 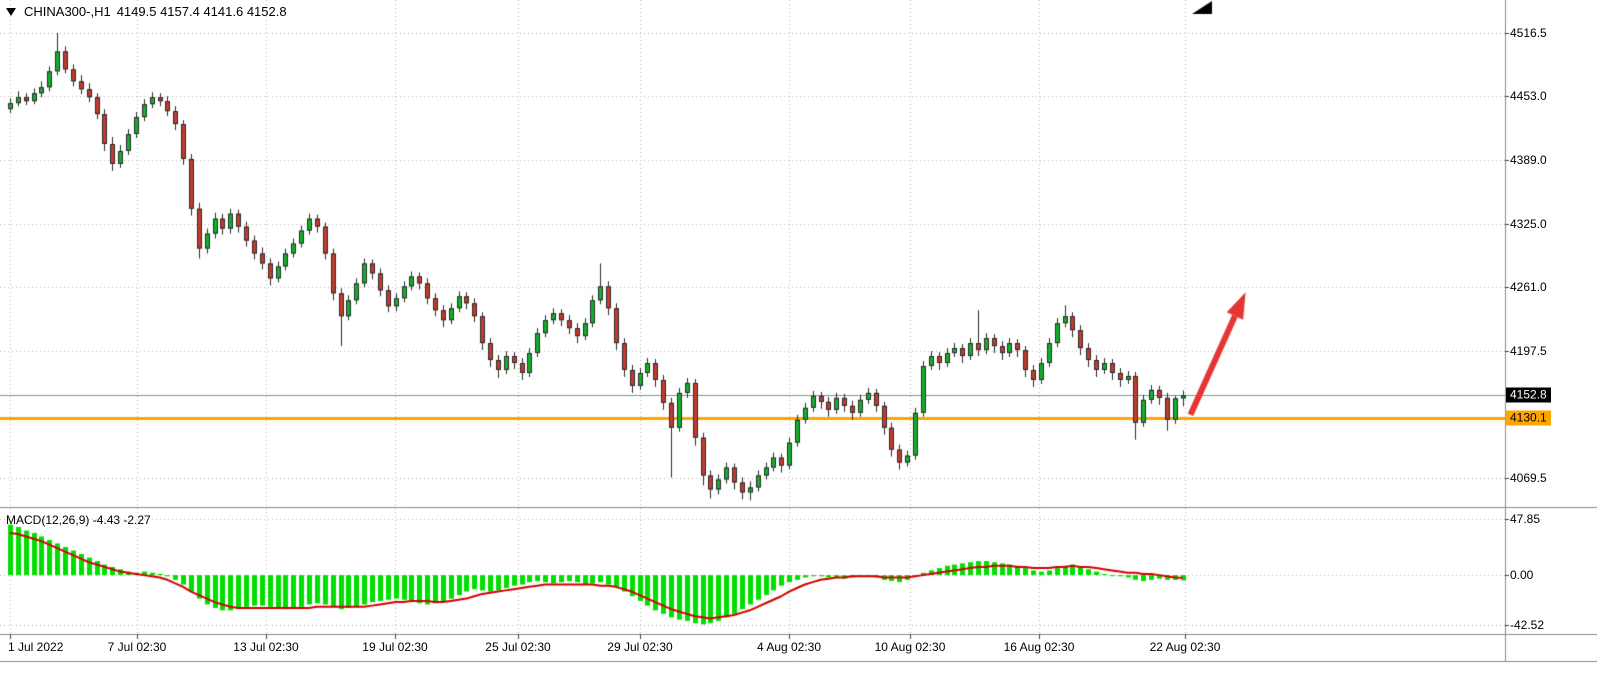 What do you see at coordinates (137, 647) in the screenshot?
I see `time-axis-label: 7 Jul 02:30` at bounding box center [137, 647].